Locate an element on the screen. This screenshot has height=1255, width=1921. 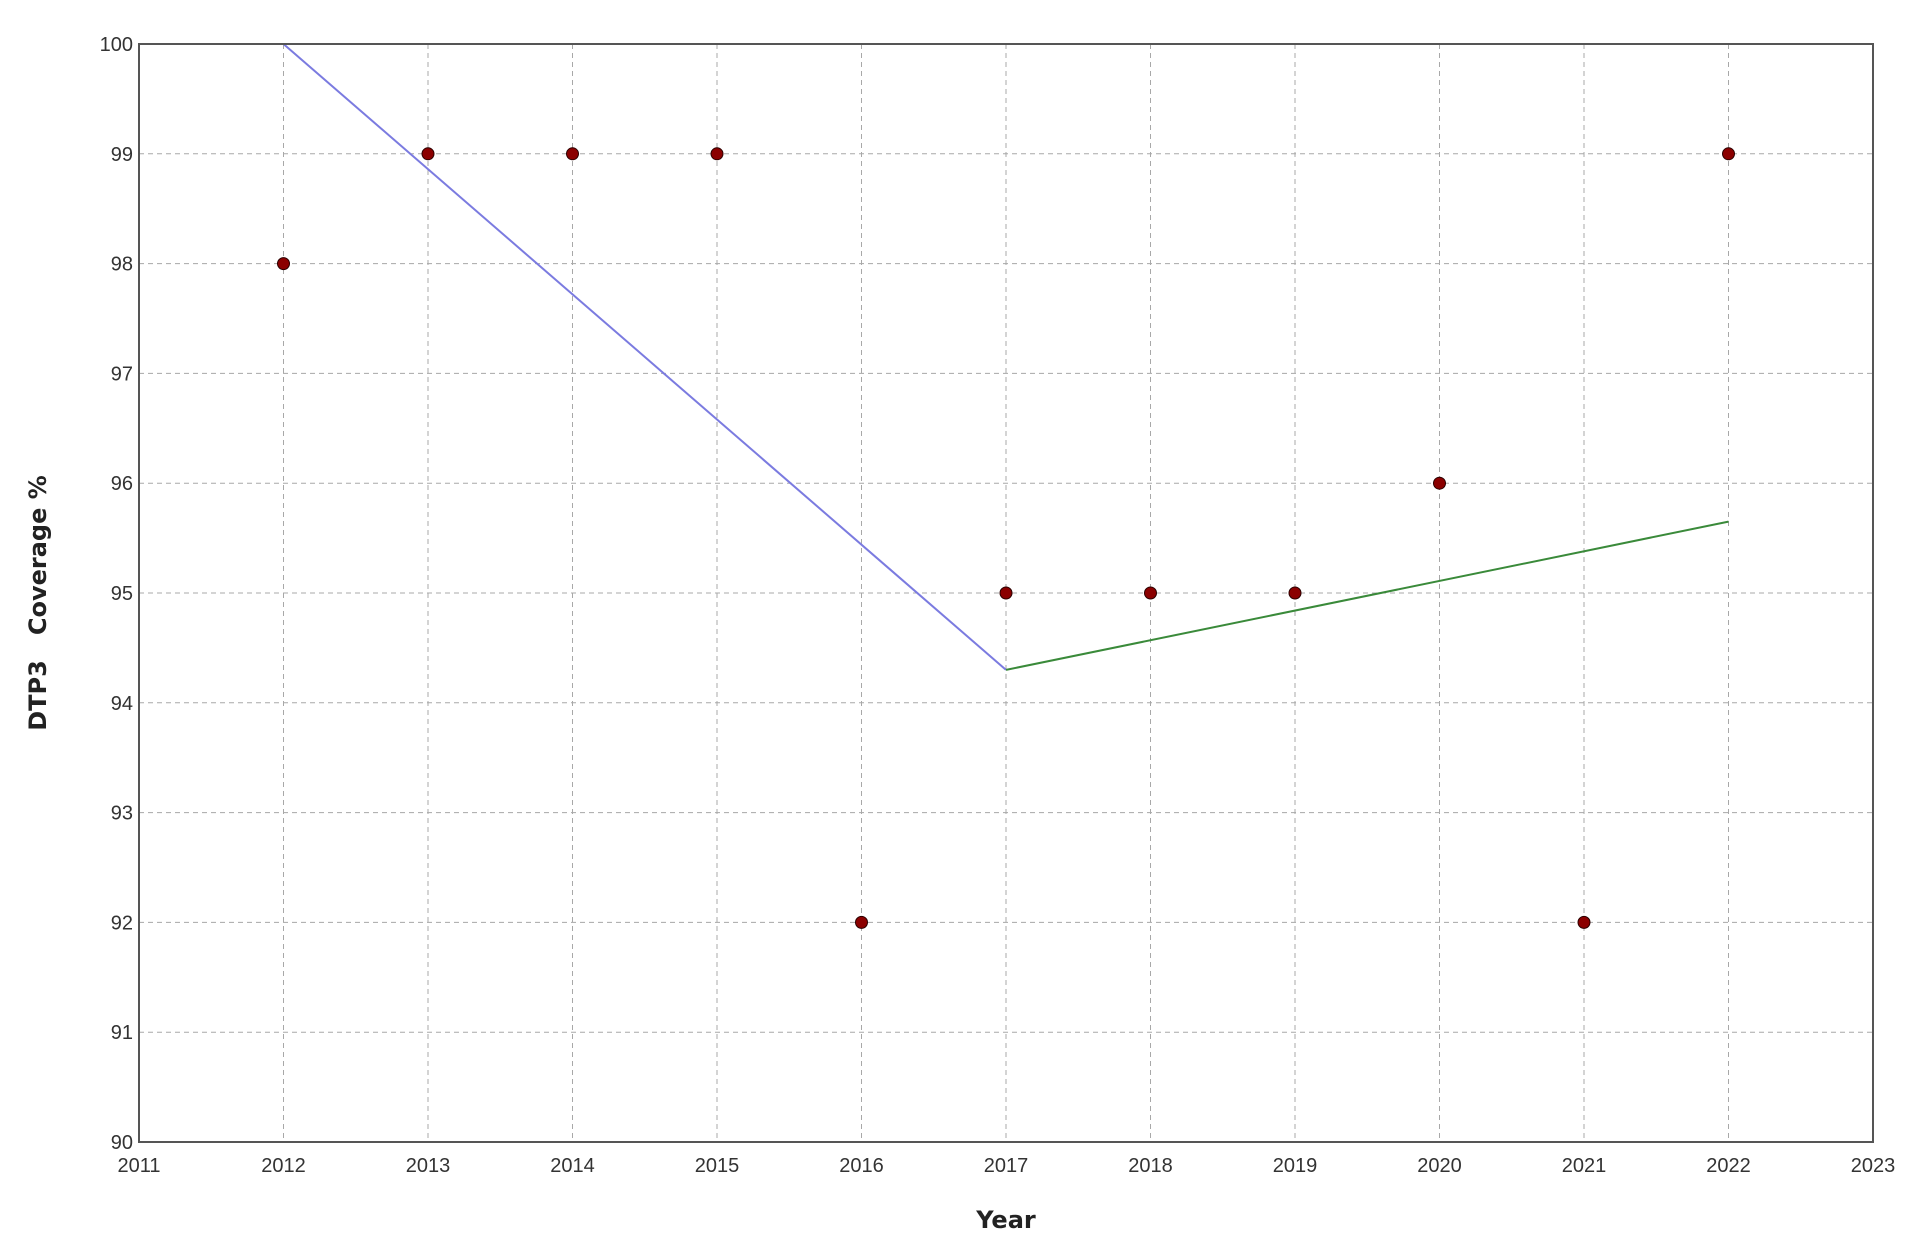
x-tick-label: 2018 is located at coordinates (1150, 1166).